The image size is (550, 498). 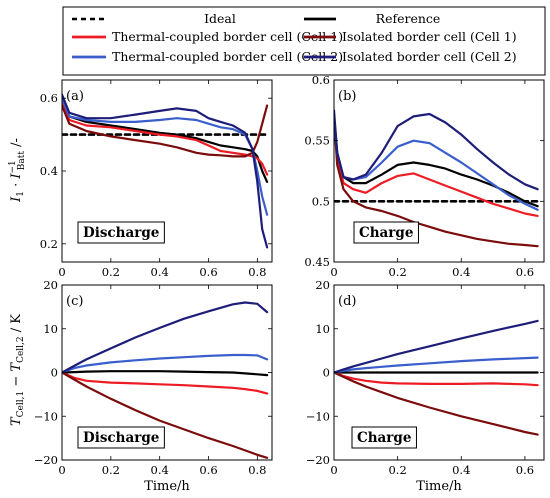 I want to click on y-axis-label-bottom: TCell,1 − TCell,2 / K, so click(x=17, y=370).